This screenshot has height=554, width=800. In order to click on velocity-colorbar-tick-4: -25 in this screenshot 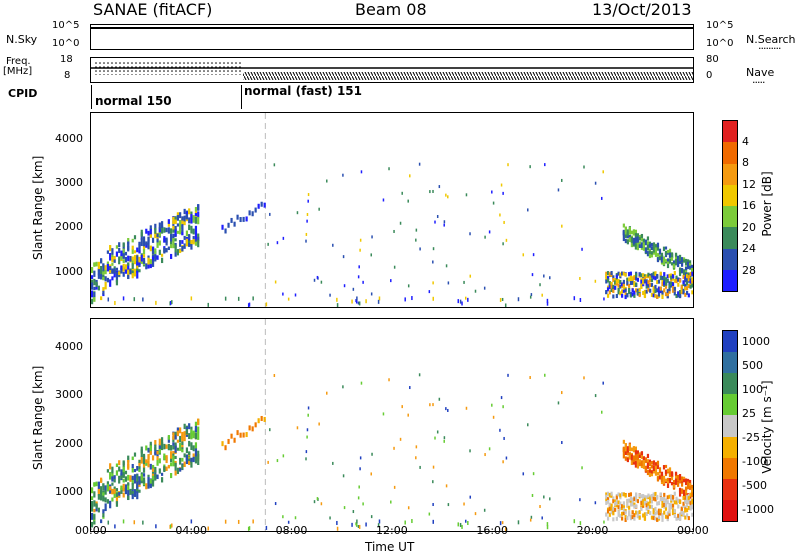, I will do `click(751, 437)`.